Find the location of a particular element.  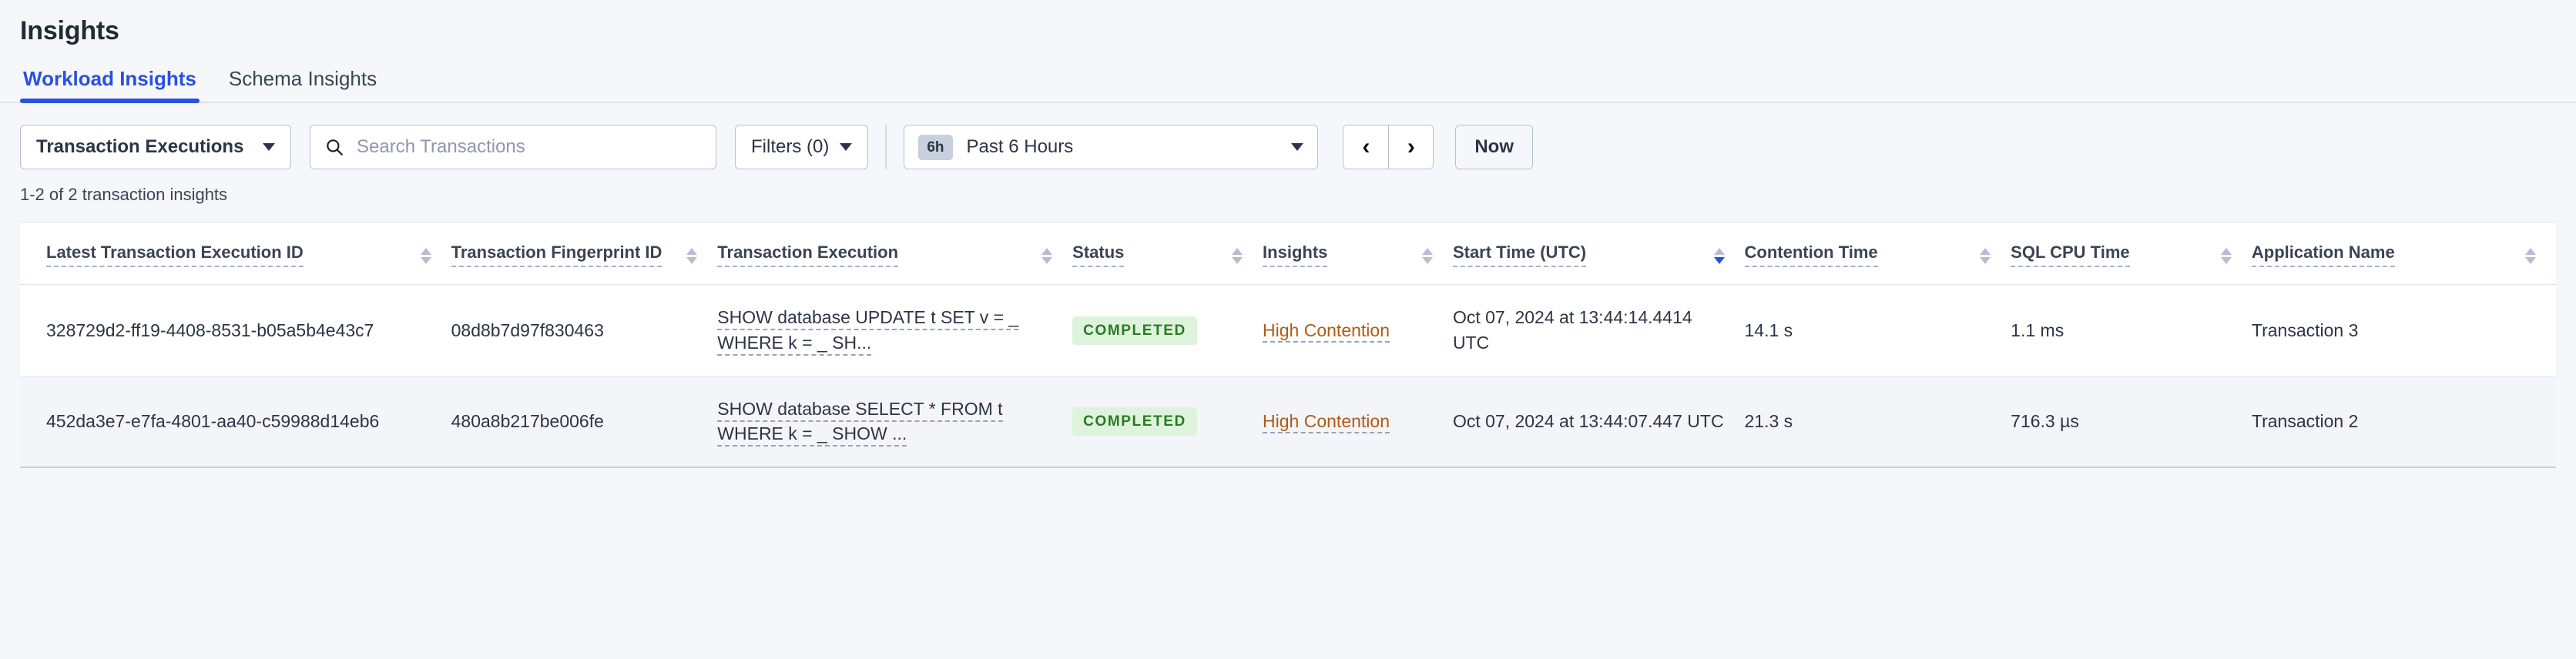

column-header-application-name: Application Name is located at coordinates (2403, 254).